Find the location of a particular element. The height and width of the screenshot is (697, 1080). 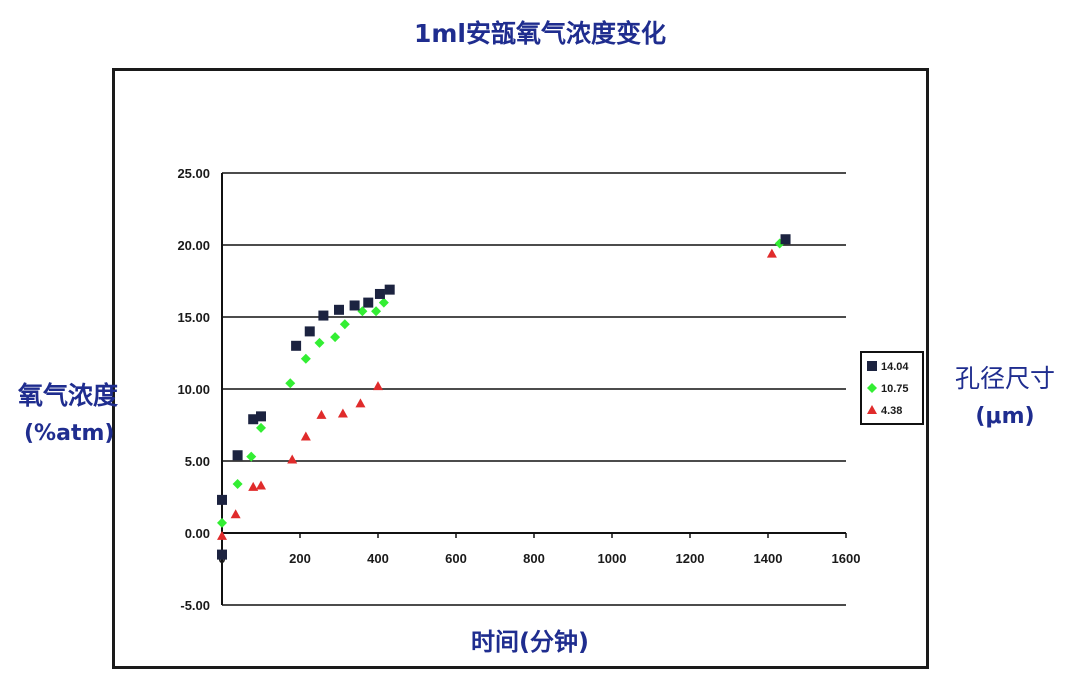

legend-title: 孔径尺寸 (μm) is located at coordinates (1005, 398).